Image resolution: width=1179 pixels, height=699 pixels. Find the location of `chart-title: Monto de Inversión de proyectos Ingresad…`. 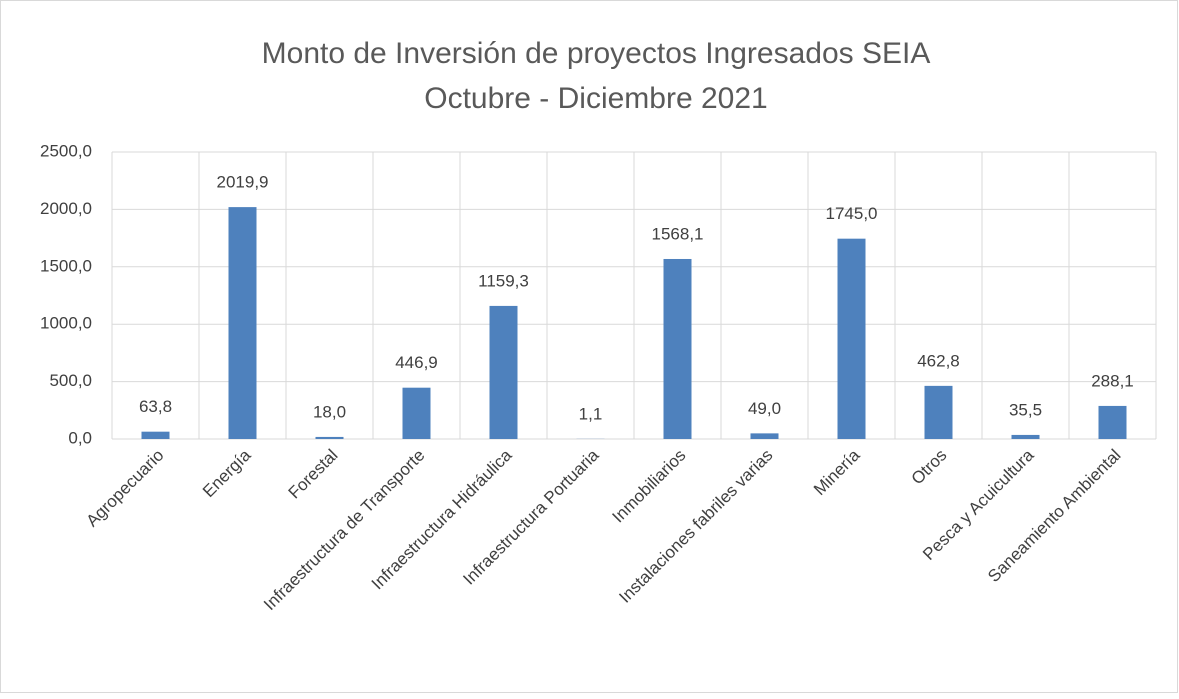

chart-title: Monto de Inversión de proyectos Ingresad… is located at coordinates (596, 53).